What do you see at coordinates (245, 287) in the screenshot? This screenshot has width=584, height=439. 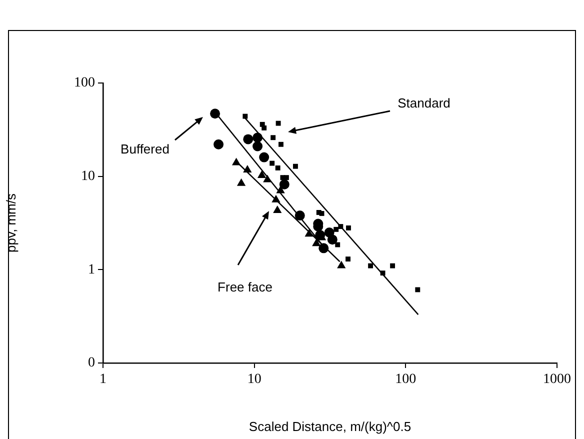 I see `annotation: Free face` at bounding box center [245, 287].